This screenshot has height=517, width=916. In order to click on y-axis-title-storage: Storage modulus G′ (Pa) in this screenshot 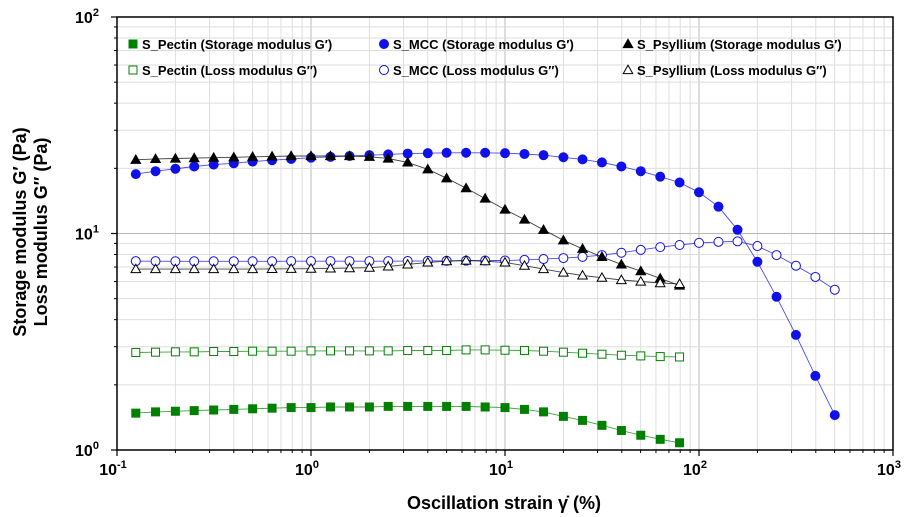, I will do `click(20, 231)`.